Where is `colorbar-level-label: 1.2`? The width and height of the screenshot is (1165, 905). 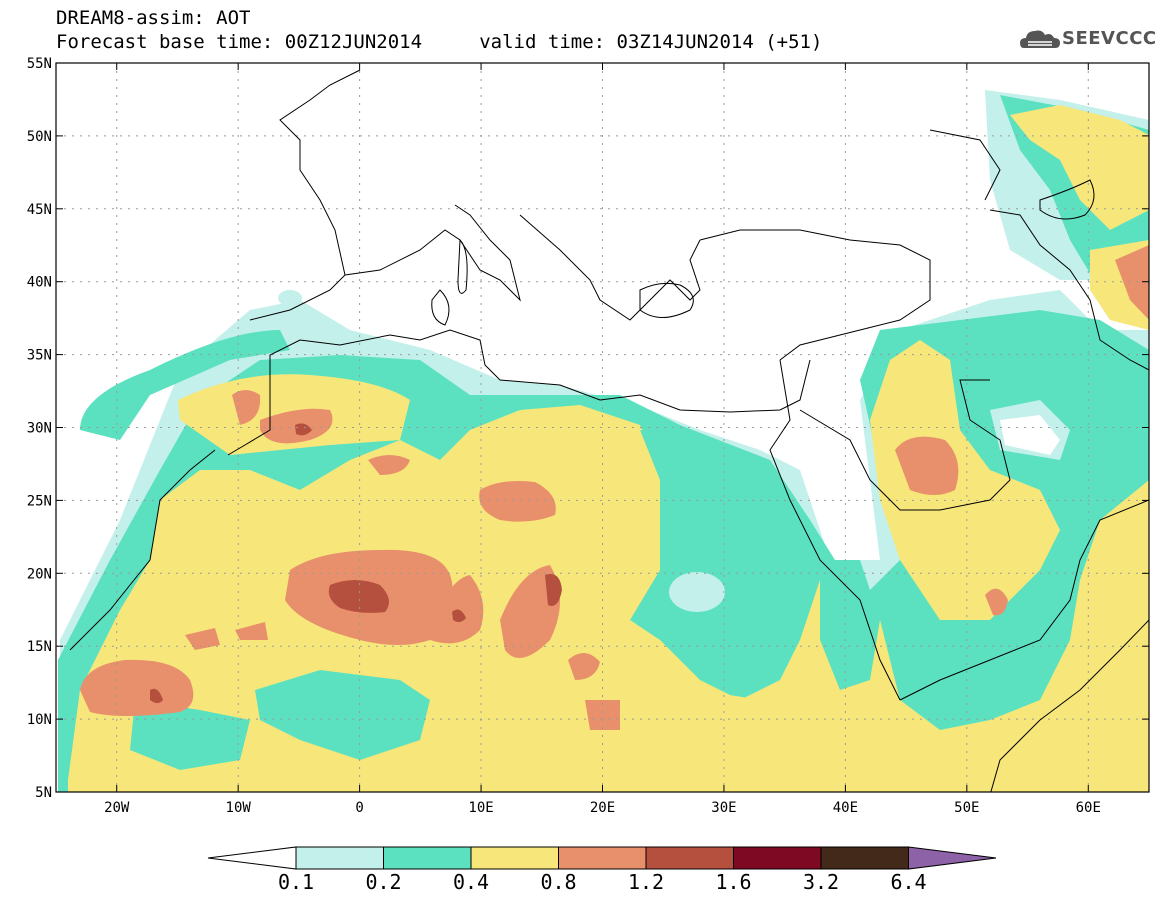 colorbar-level-label: 1.2 is located at coordinates (646, 882).